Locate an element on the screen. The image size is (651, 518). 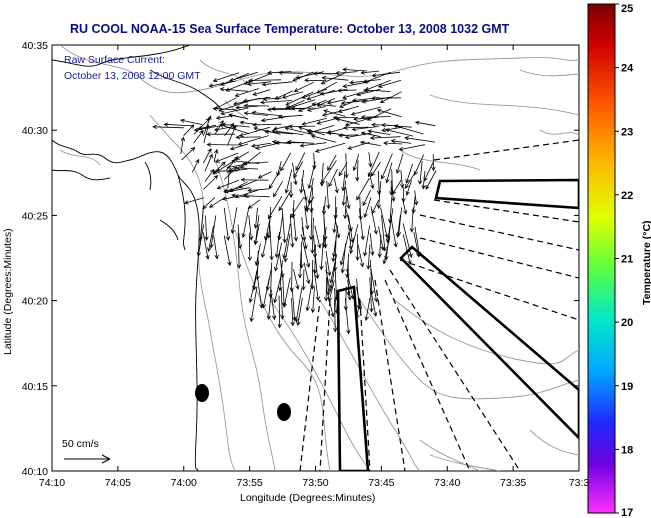
colorbar-tick-label: 19 is located at coordinates (627, 387).